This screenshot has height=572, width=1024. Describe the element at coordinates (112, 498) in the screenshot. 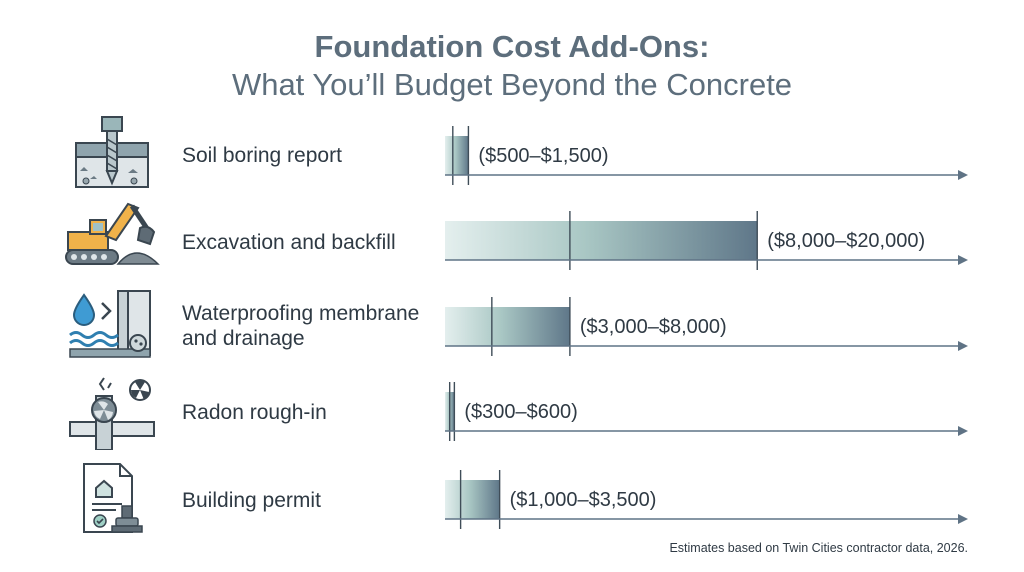

I see `permit-document-stamp-icon` at that location.